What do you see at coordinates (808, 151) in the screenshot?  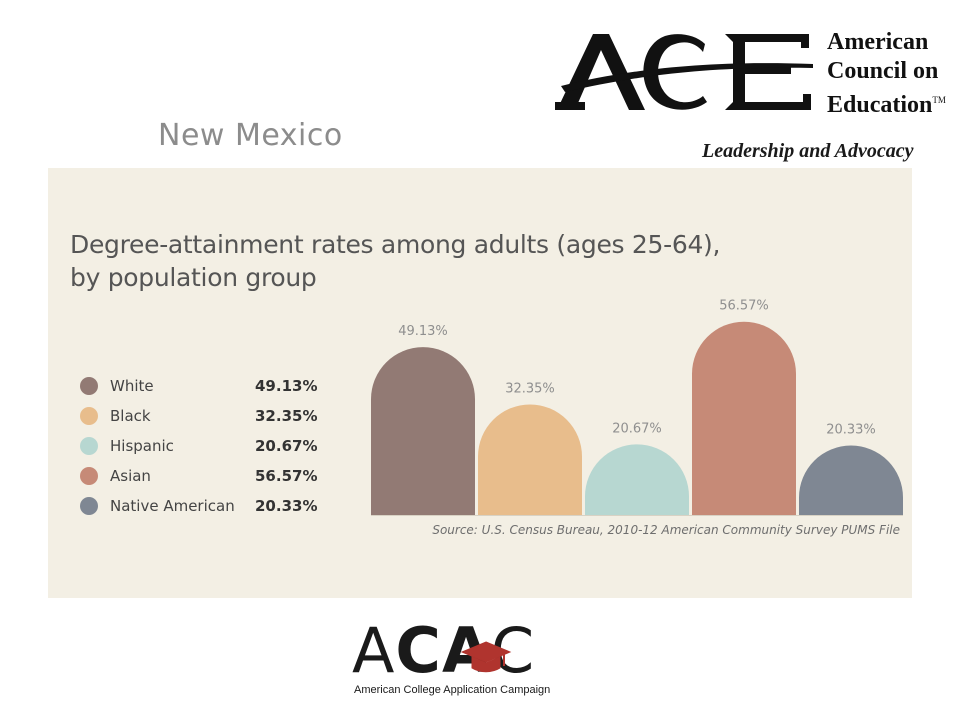 I see `ace-tagline: Leadership and Advocacy` at bounding box center [808, 151].